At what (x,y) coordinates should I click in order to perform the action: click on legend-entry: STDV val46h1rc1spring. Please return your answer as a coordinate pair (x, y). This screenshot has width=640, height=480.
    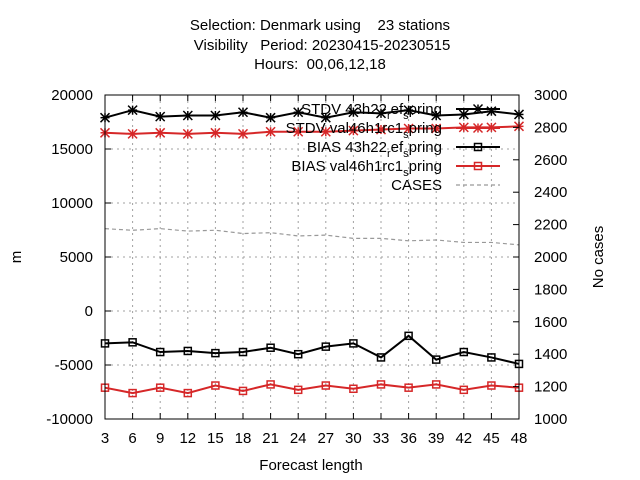
    Looking at the image, I should click on (393, 130).